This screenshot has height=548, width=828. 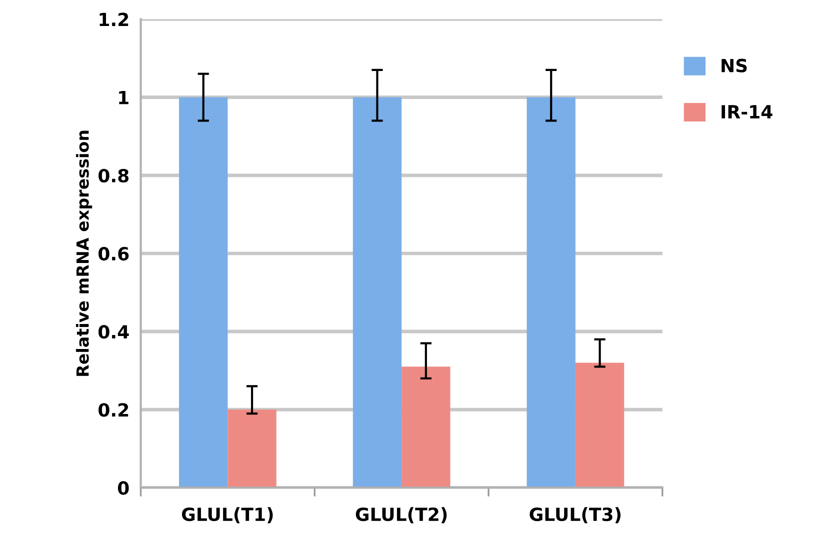 What do you see at coordinates (401, 515) in the screenshot?
I see `x-tick-label: GLUL(T2)` at bounding box center [401, 515].